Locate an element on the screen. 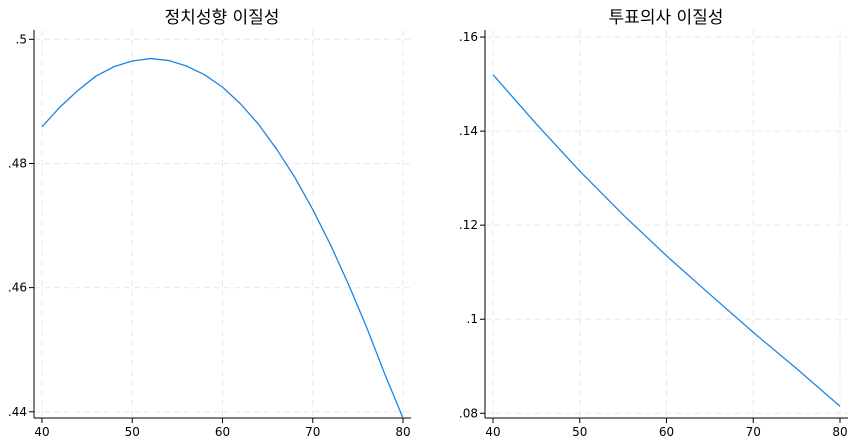 This screenshot has height=448, width=862. y-tick-label-4: .16 is located at coordinates (468, 37).